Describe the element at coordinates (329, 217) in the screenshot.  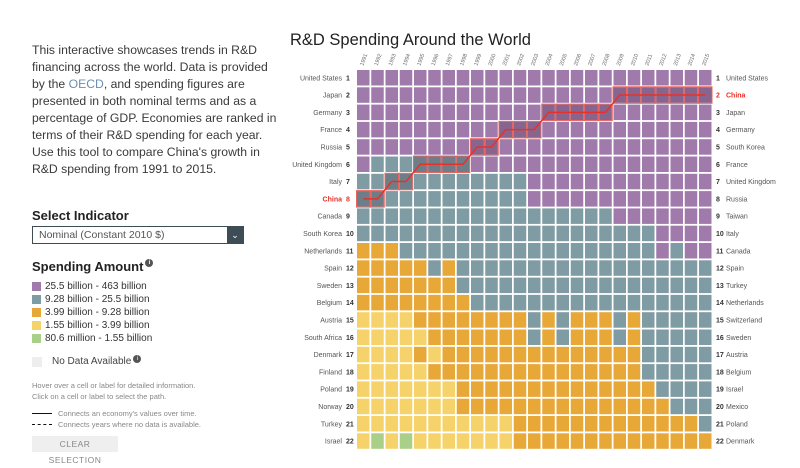
I see `left-economy-label: Canada` at that location.